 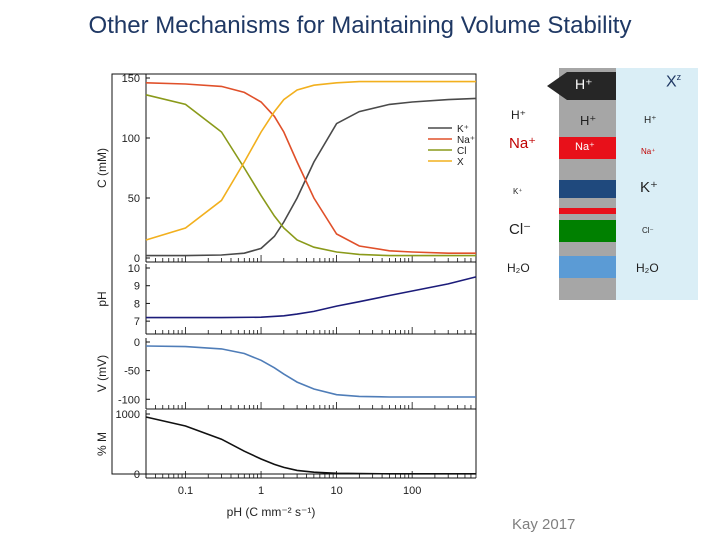 What do you see at coordinates (587, 211) in the screenshot?
I see `na-marker-band` at bounding box center [587, 211].